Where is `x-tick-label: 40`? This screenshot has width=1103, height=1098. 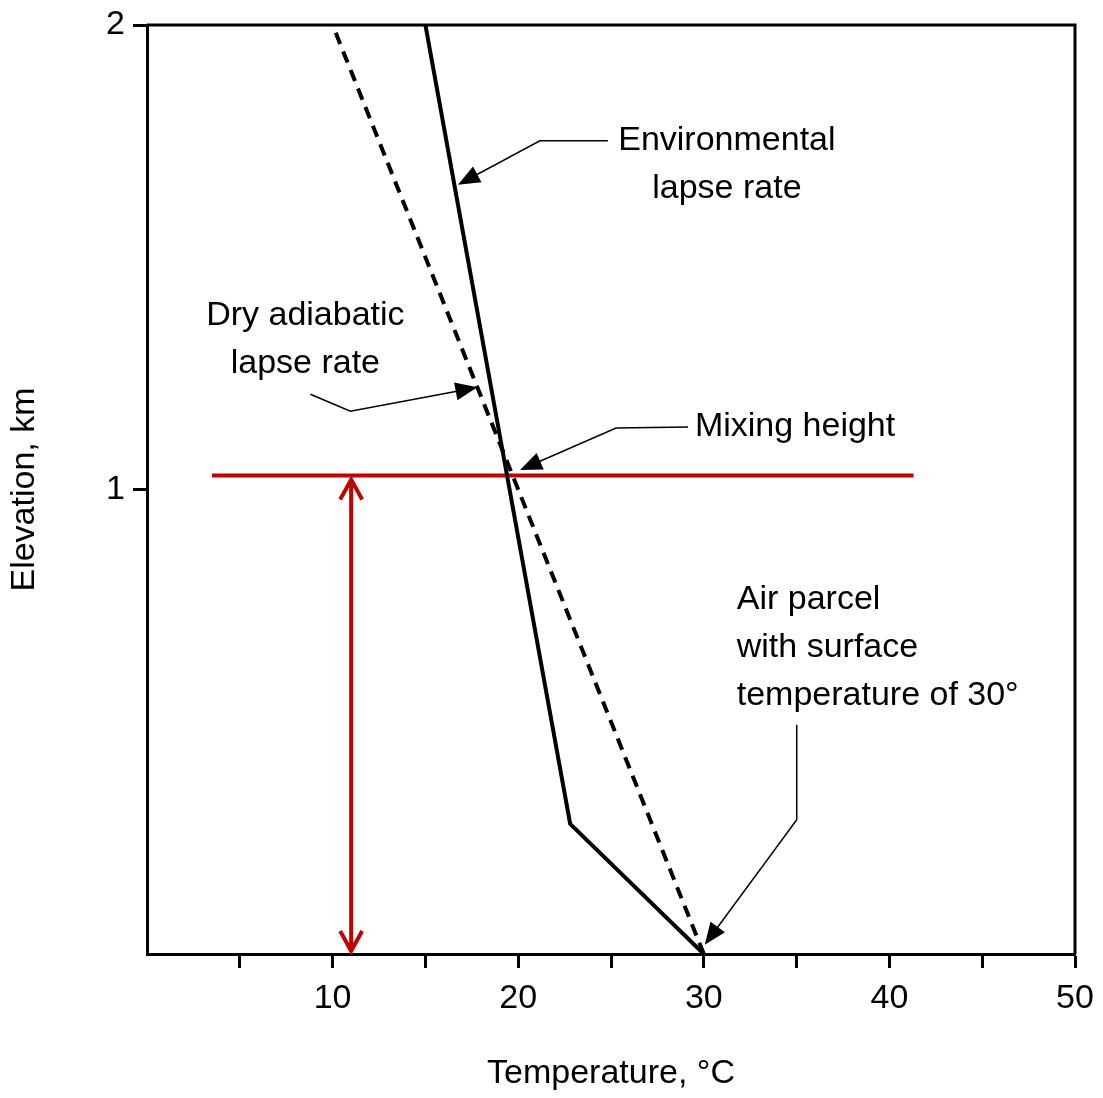
x-tick-label: 40 is located at coordinates (889, 995).